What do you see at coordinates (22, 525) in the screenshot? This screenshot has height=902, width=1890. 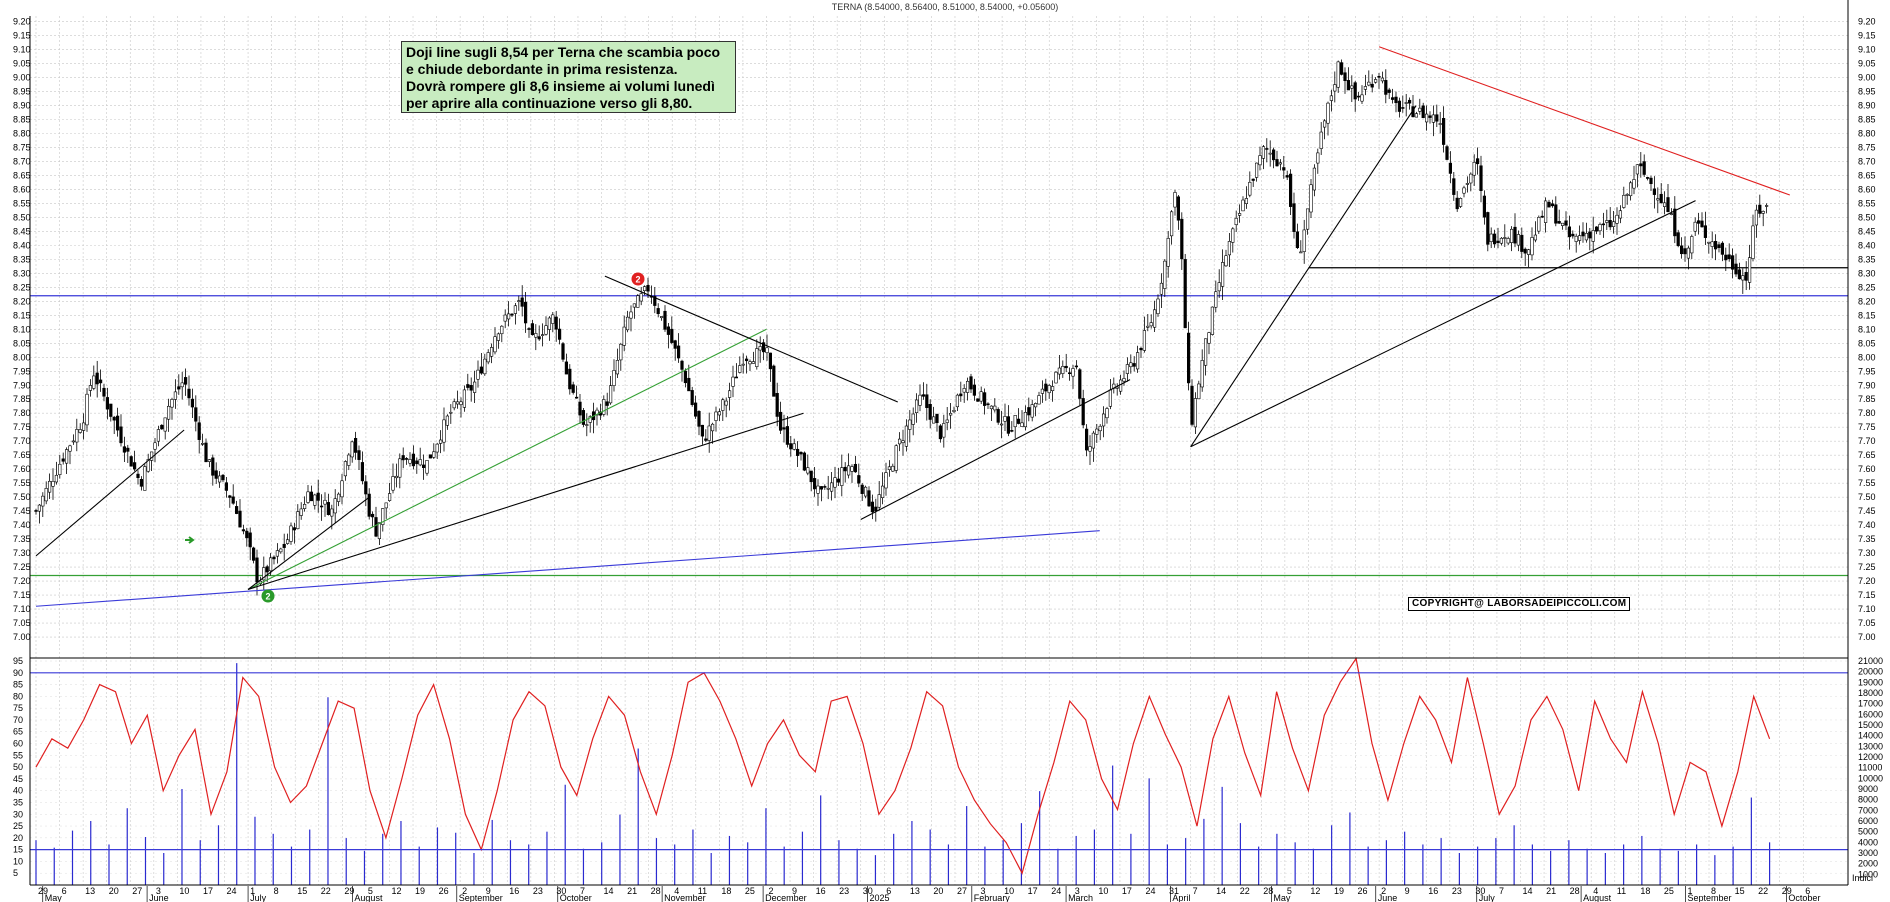 I see `price-tick-left: 7.40` at bounding box center [22, 525].